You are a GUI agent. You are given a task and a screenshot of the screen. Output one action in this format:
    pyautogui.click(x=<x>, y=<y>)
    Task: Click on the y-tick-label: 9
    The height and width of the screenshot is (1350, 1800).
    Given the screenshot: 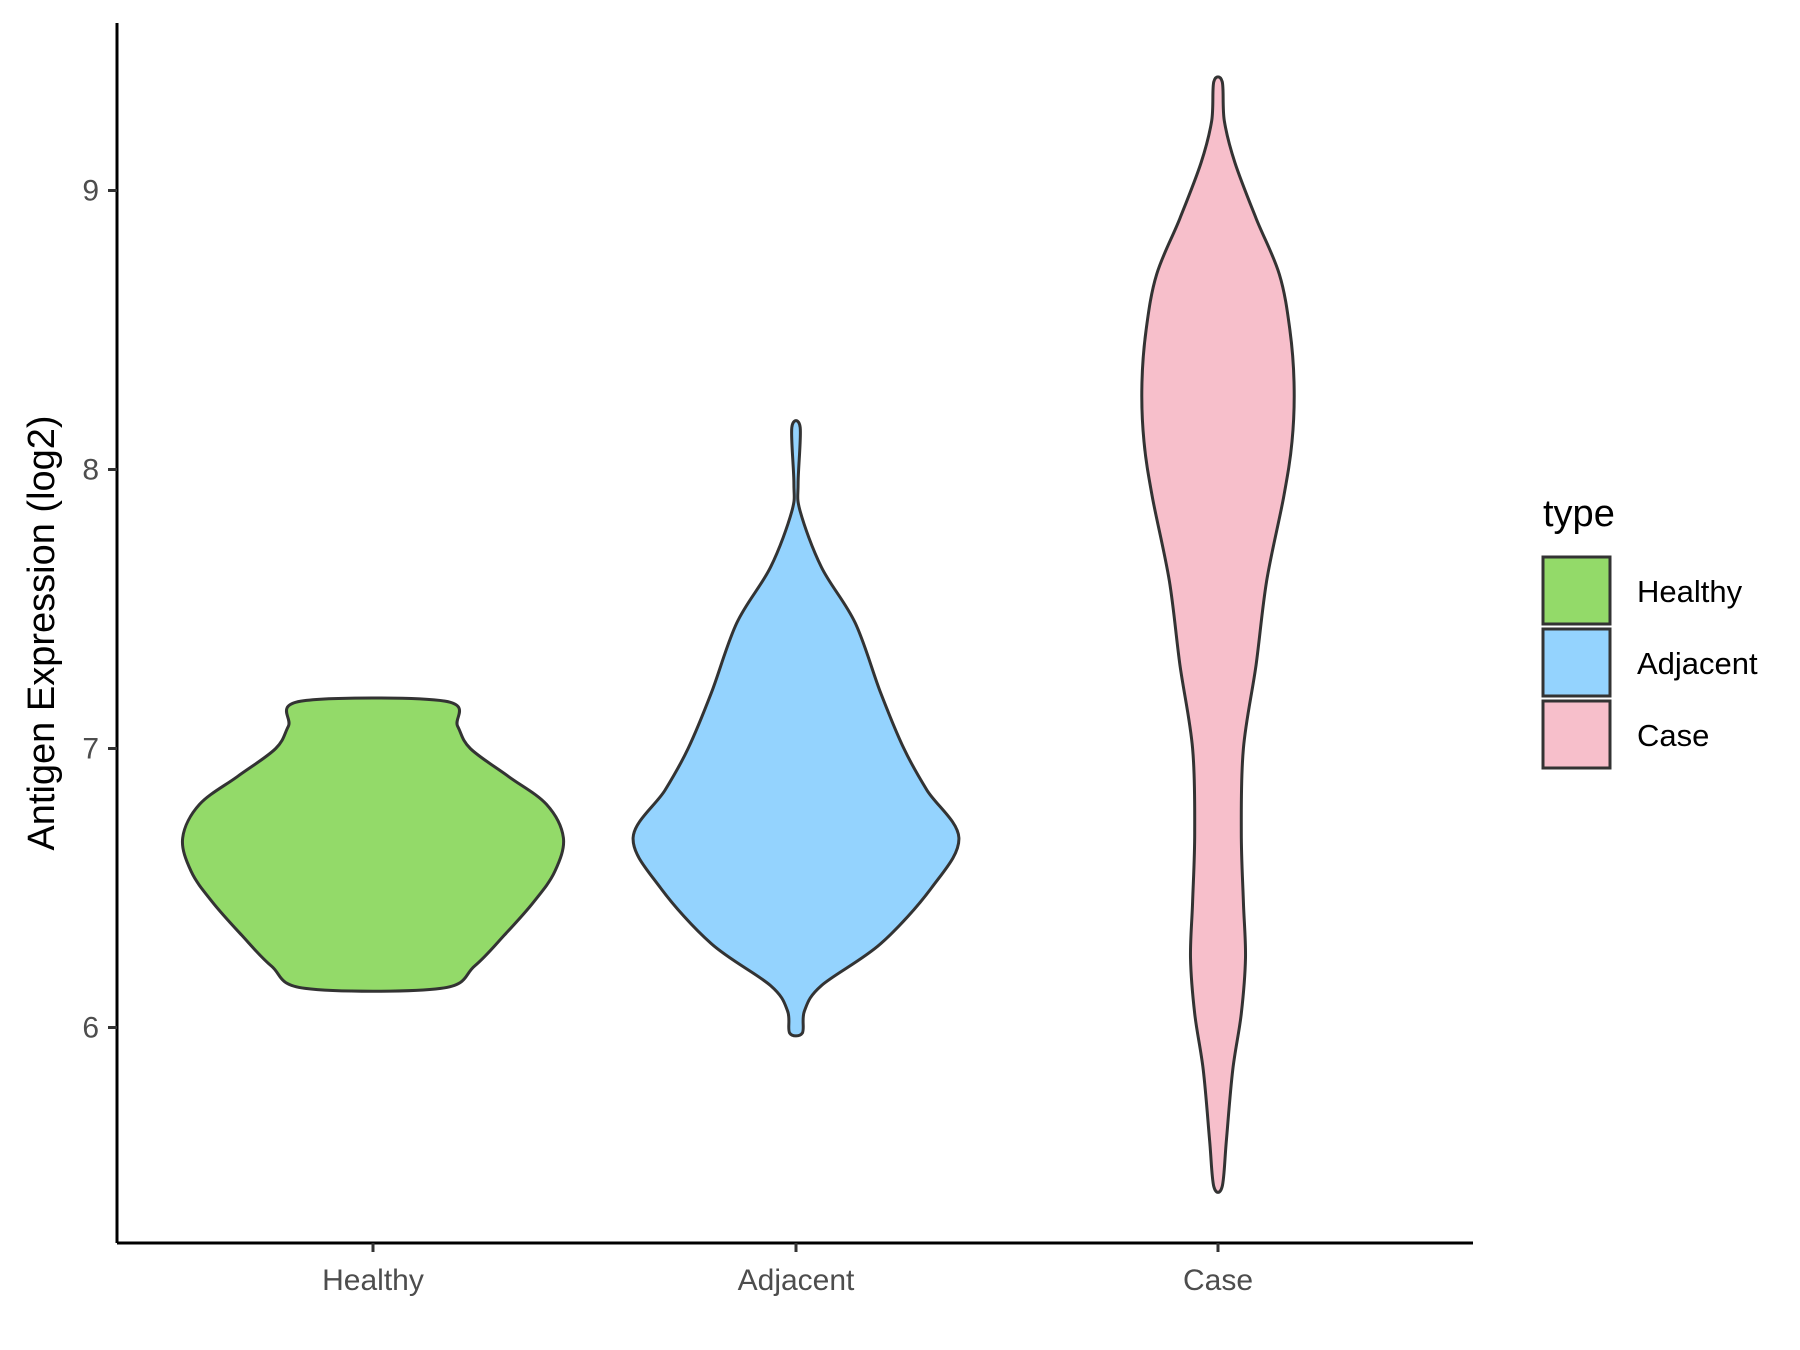 What is the action you would take?
    pyautogui.click(x=90, y=191)
    